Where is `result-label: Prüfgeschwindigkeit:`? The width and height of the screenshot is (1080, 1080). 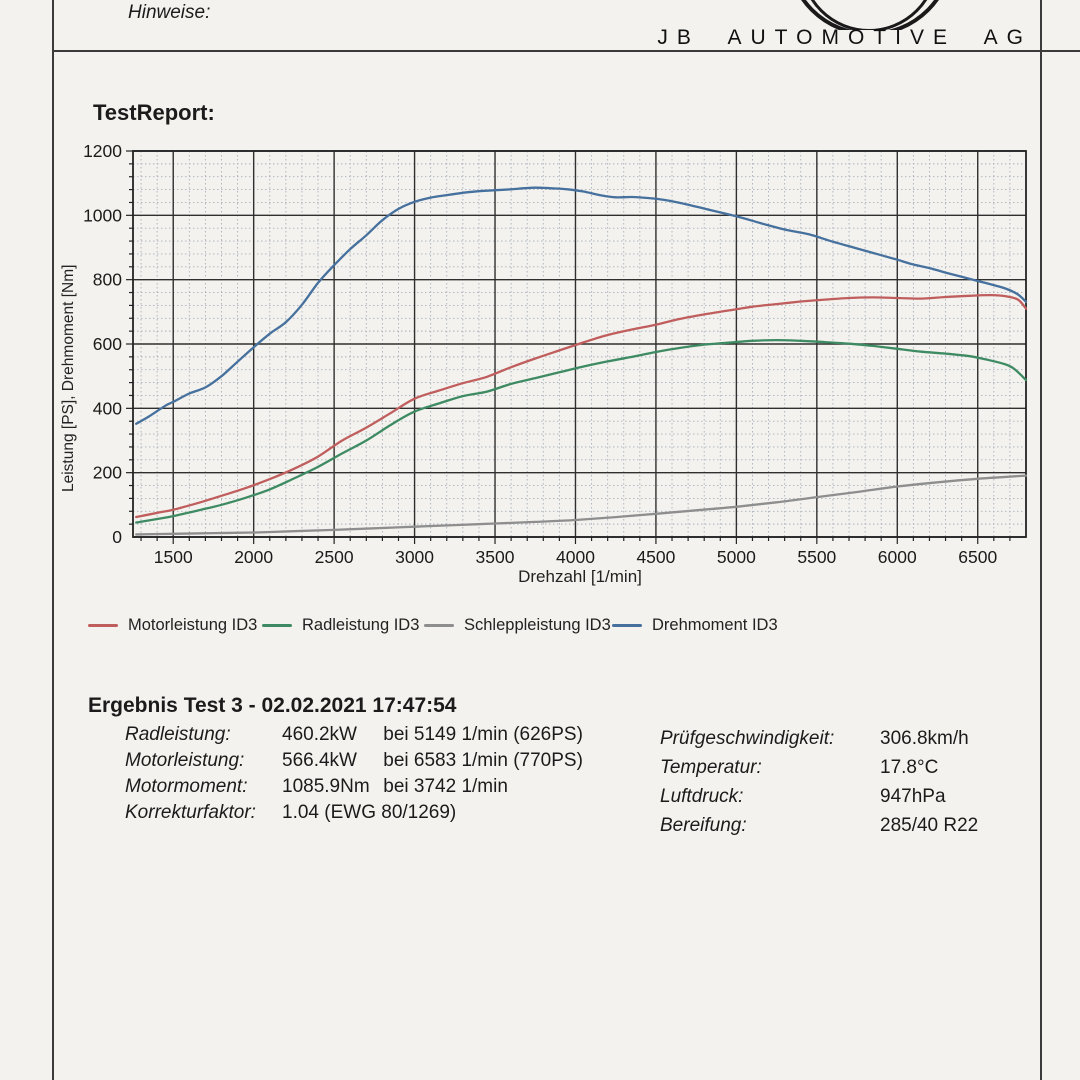 result-label: Prüfgeschwindigkeit: is located at coordinates (747, 738).